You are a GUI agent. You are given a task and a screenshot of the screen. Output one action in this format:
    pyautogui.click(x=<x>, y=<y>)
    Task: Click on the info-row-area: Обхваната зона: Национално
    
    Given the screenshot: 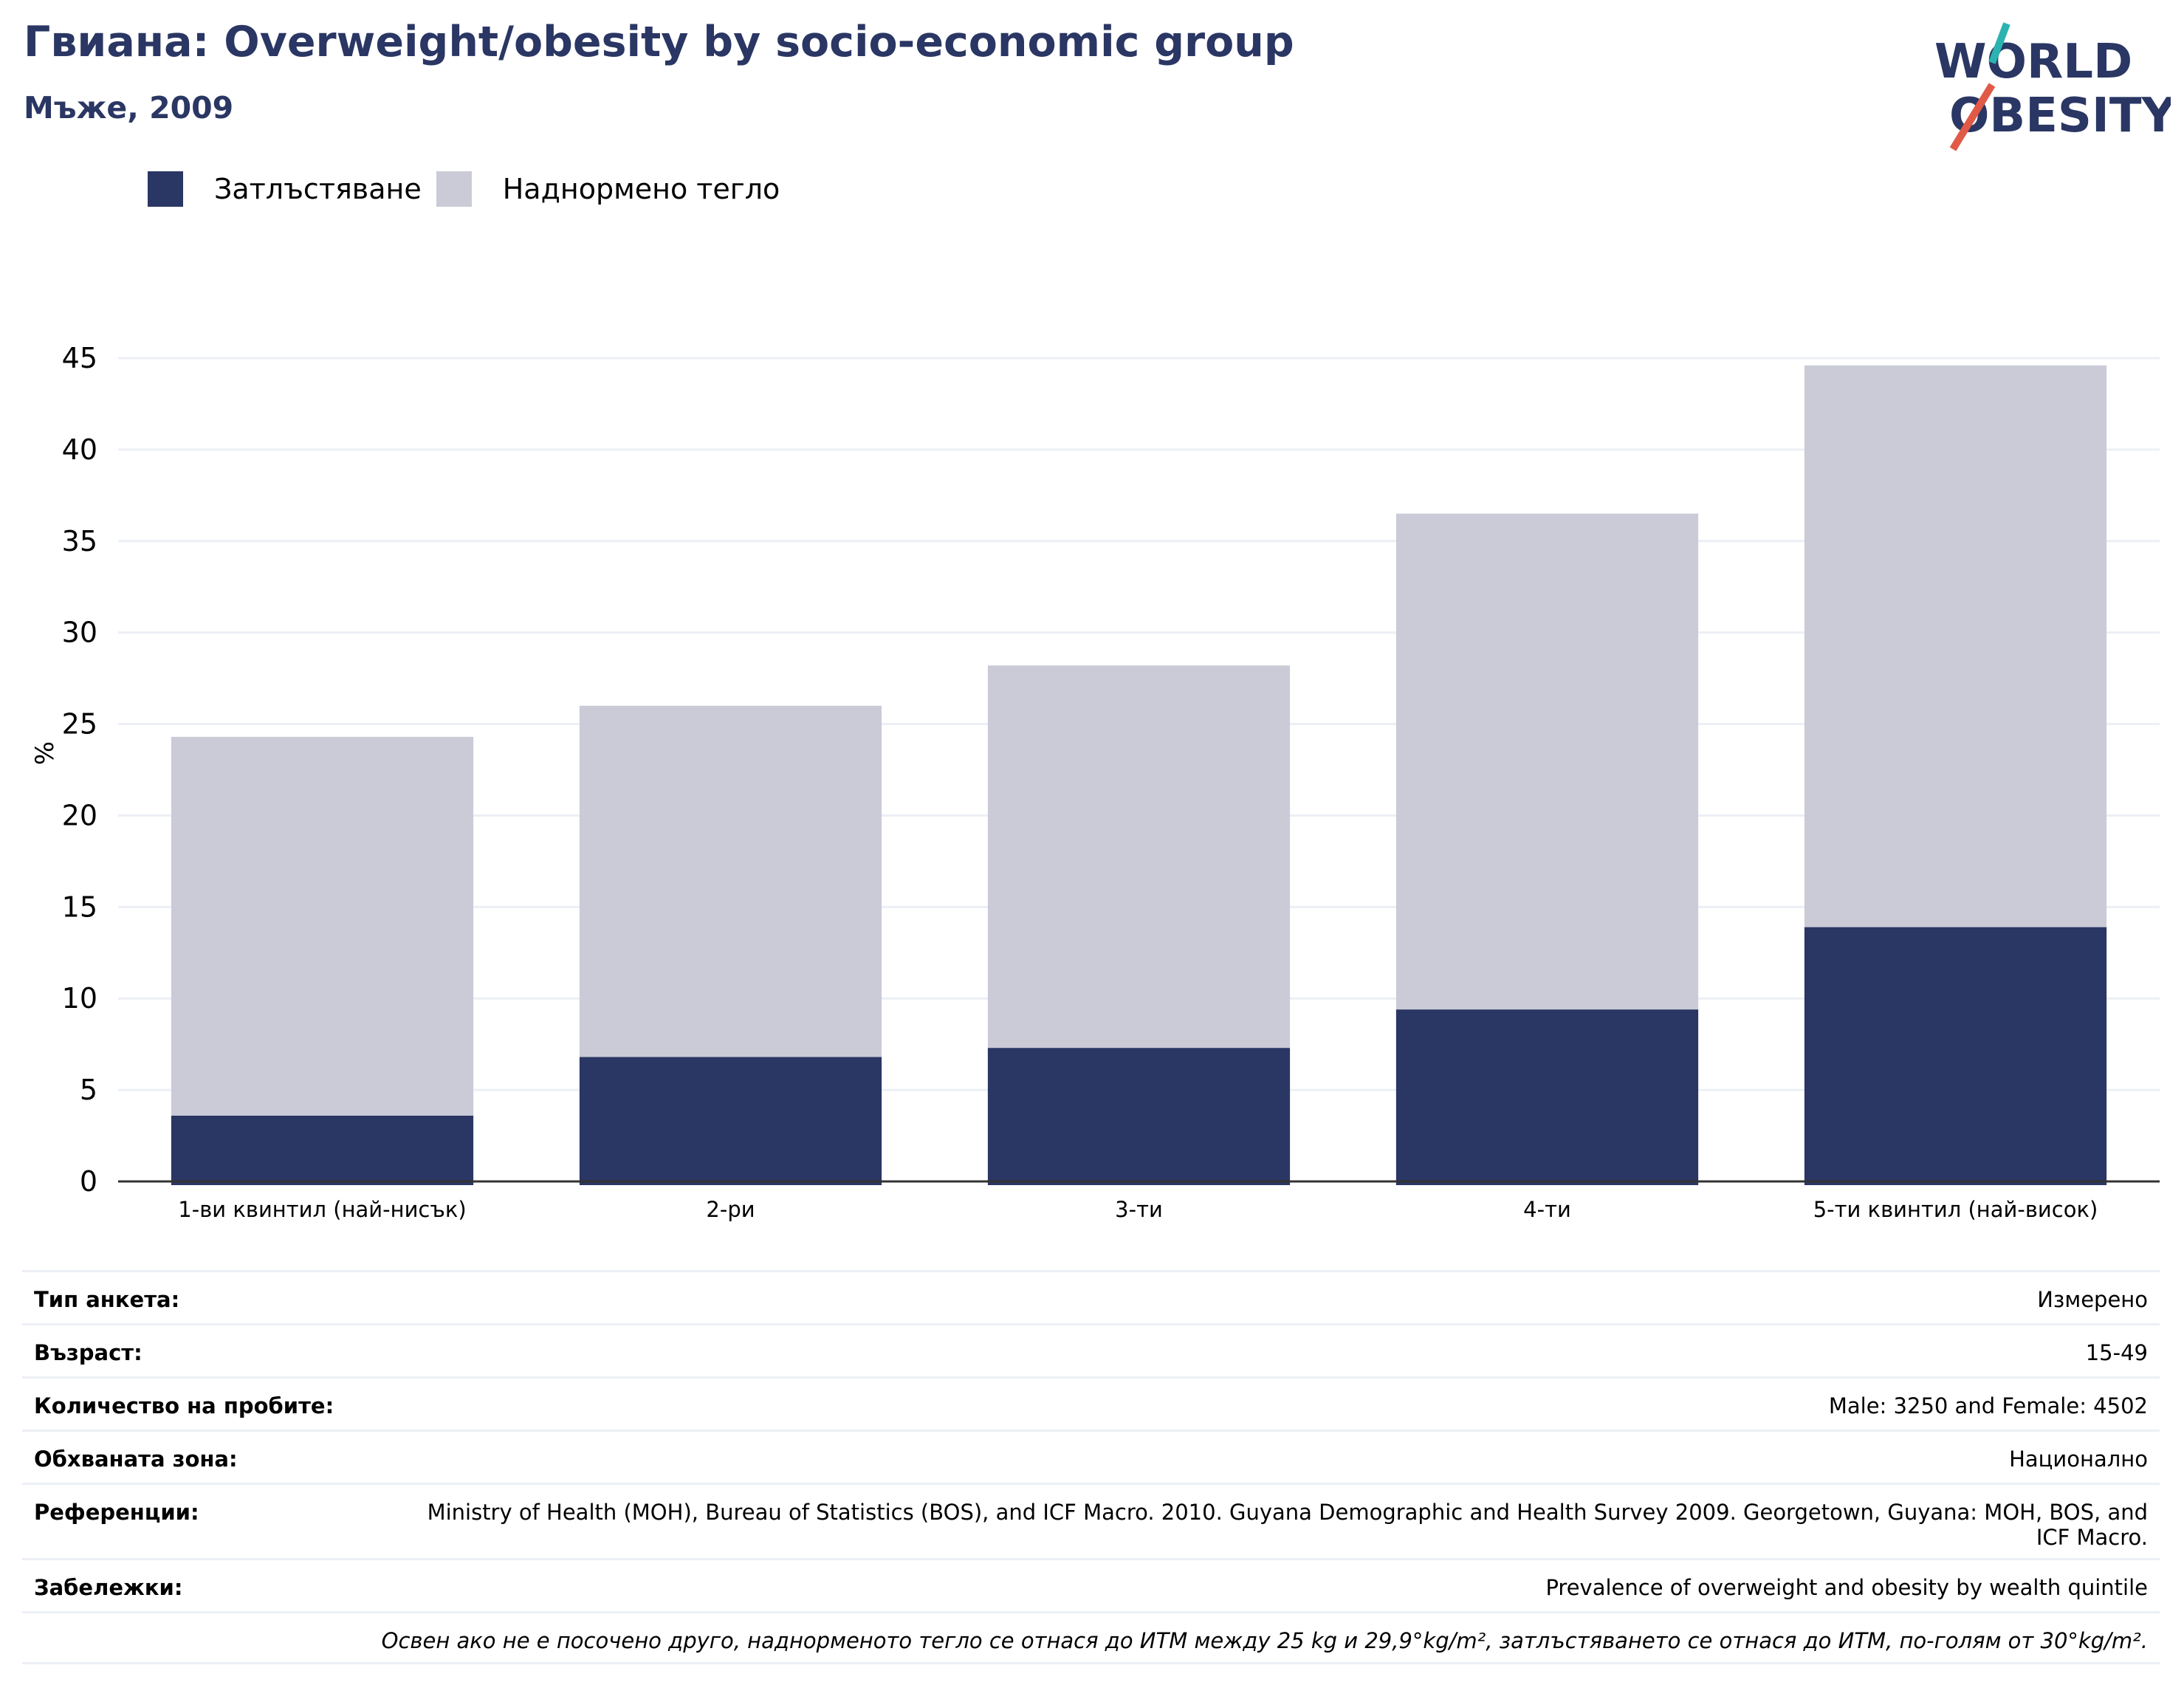 What is the action you would take?
    pyautogui.click(x=1091, y=1456)
    